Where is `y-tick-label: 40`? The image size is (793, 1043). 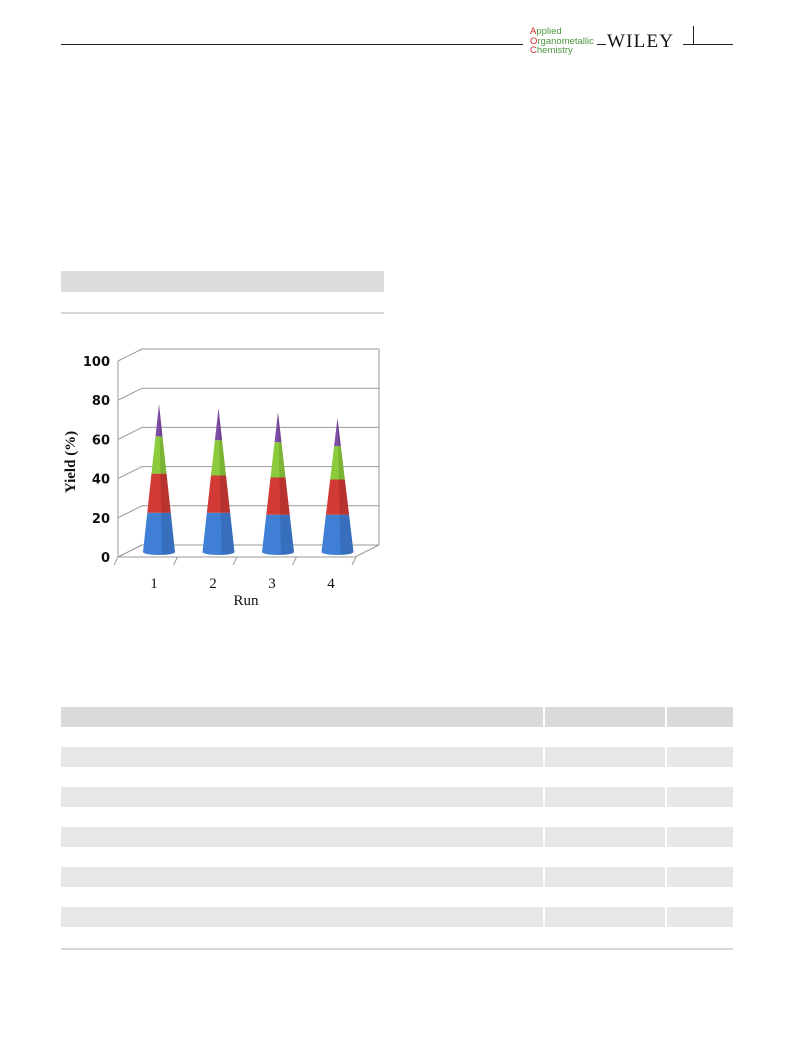
y-tick-label: 40 is located at coordinates (101, 480).